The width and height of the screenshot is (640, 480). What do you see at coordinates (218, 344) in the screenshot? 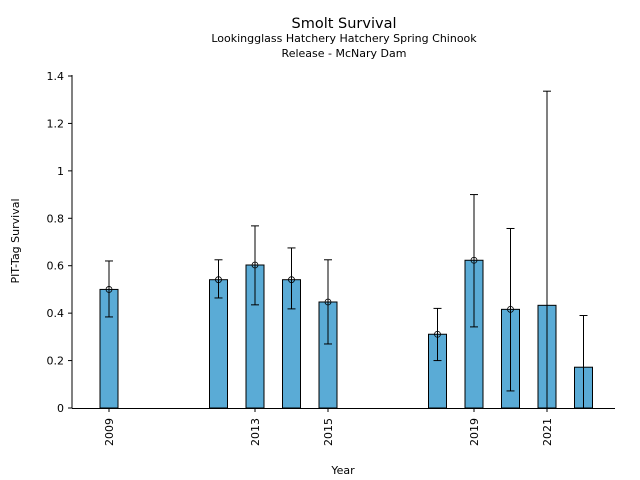
I see `bar-2012` at bounding box center [218, 344].